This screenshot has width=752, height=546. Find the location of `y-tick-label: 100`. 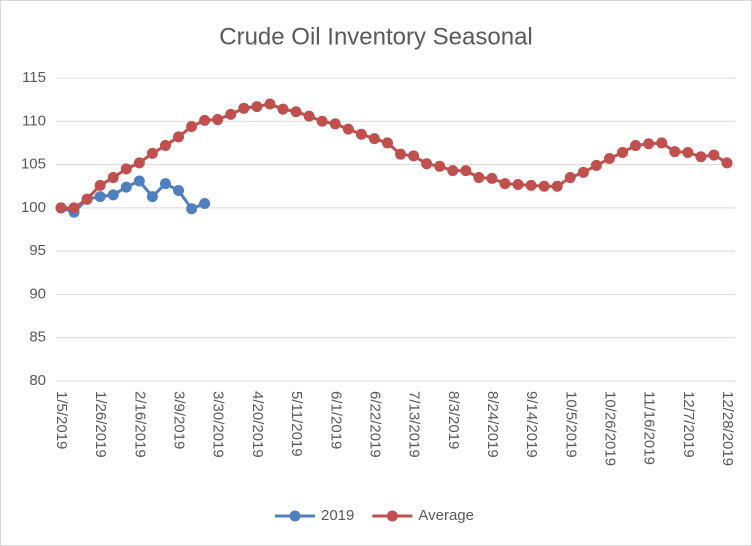

y-tick-label: 100 is located at coordinates (33, 207).